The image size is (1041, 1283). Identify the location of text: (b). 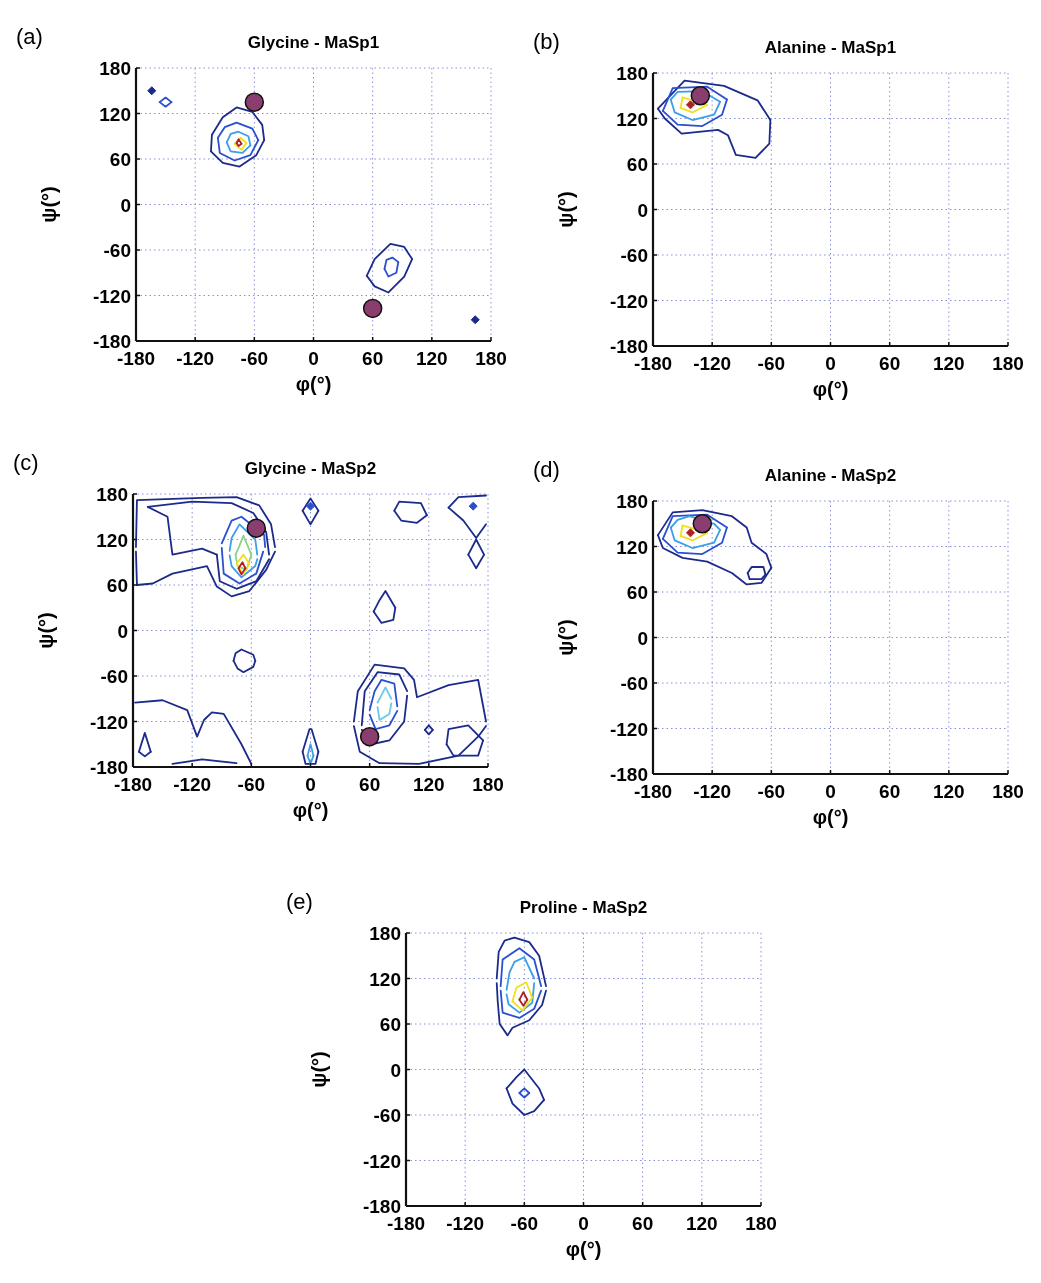
(546, 41).